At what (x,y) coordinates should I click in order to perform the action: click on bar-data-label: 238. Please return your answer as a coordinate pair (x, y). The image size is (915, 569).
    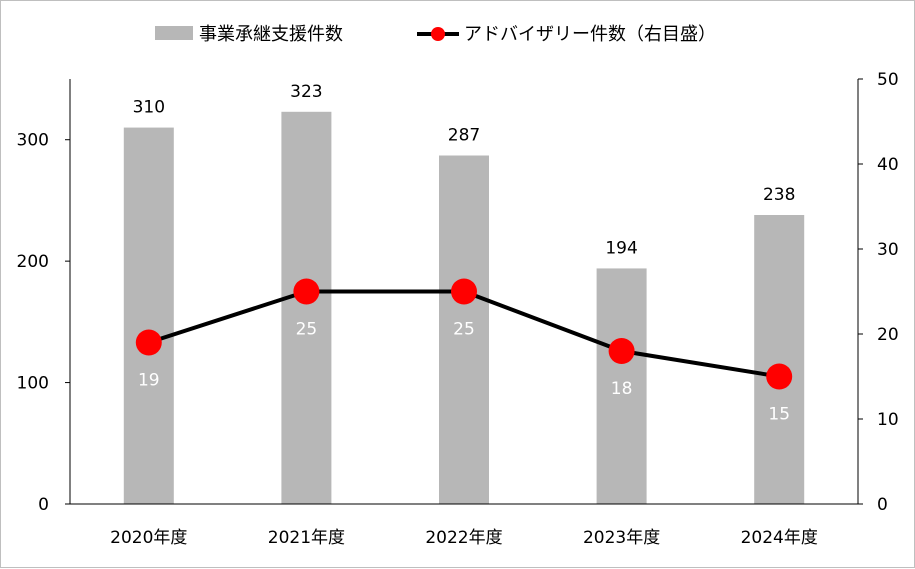
    Looking at the image, I should click on (779, 195).